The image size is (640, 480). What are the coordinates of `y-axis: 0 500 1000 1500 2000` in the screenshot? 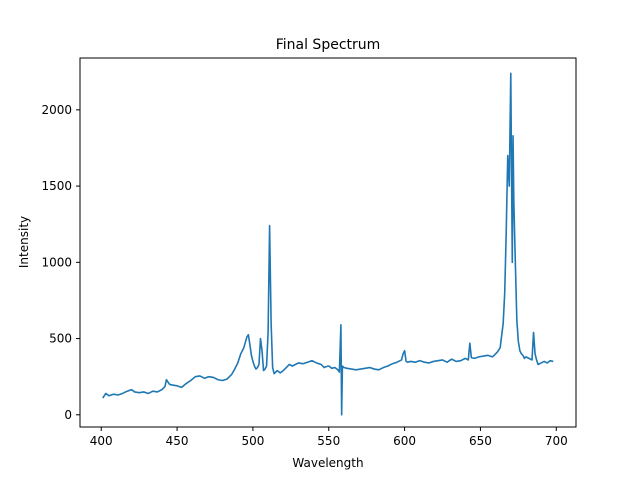 It's located at (60, 262).